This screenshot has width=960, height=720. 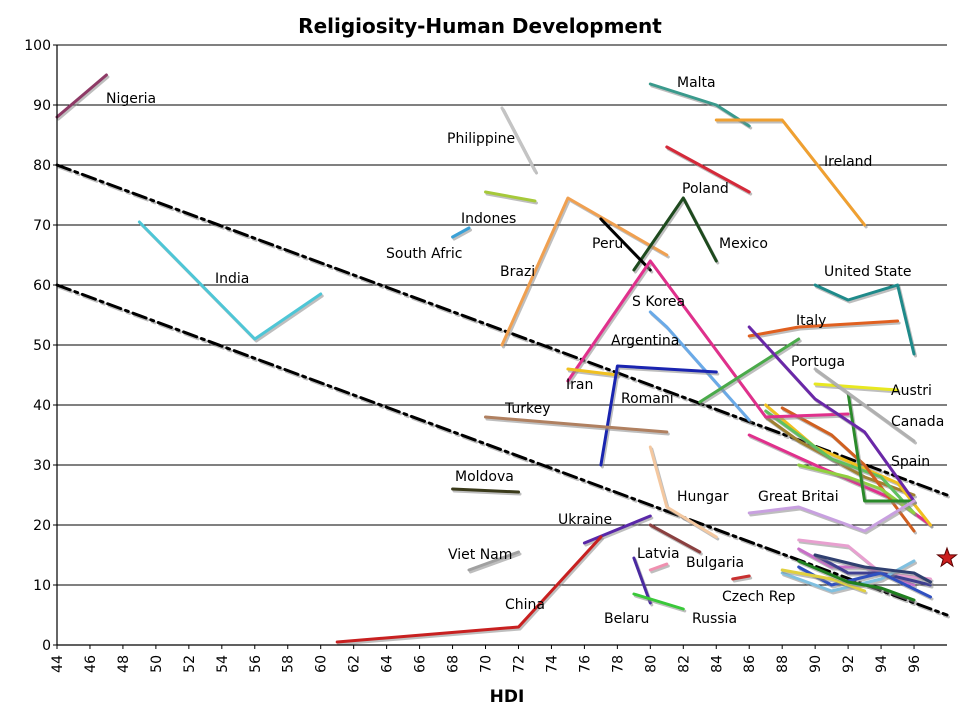 I want to click on x-tick-64: 64, so click(x=388, y=664).